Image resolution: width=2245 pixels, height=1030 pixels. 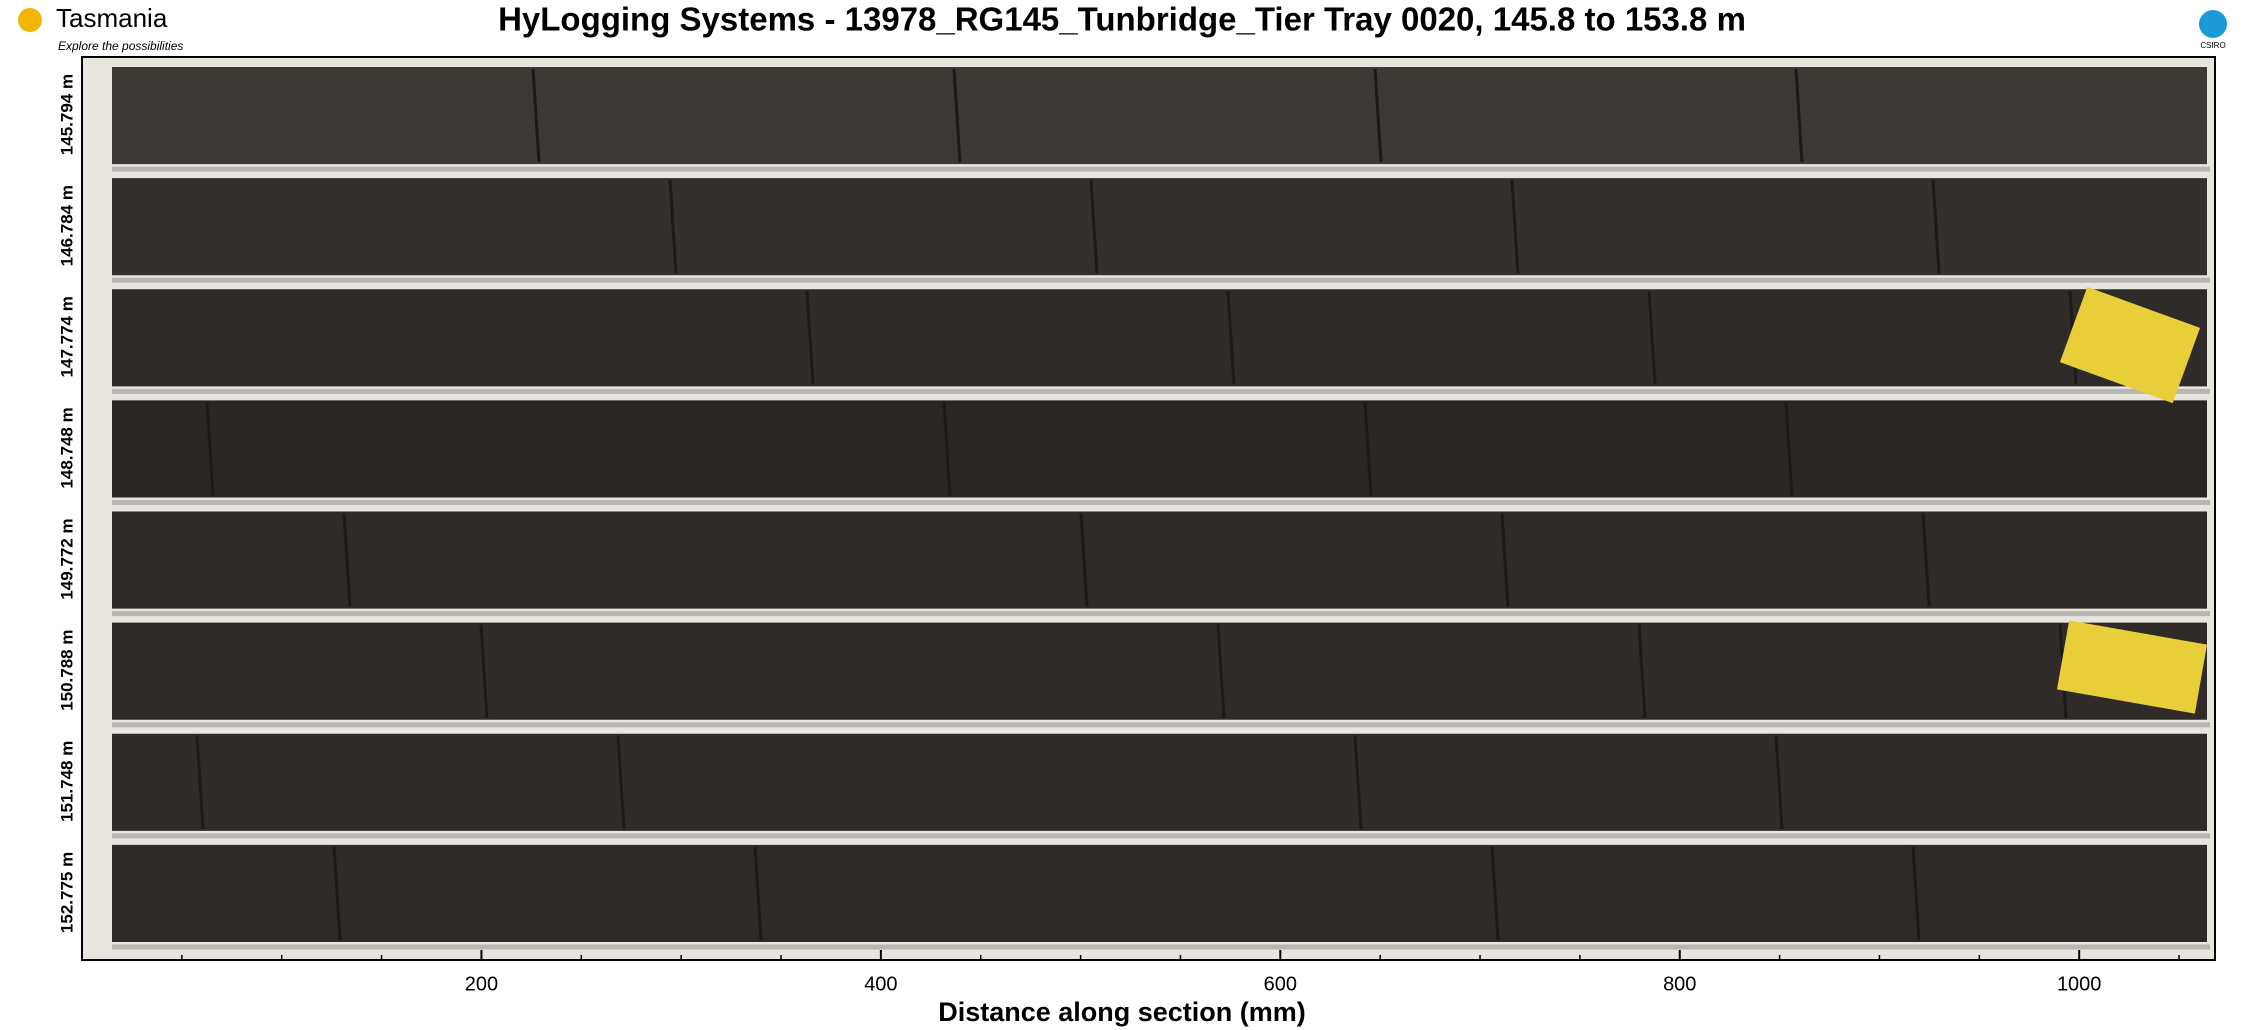 What do you see at coordinates (120, 46) in the screenshot?
I see `logo-tagline: Explore the possibilities` at bounding box center [120, 46].